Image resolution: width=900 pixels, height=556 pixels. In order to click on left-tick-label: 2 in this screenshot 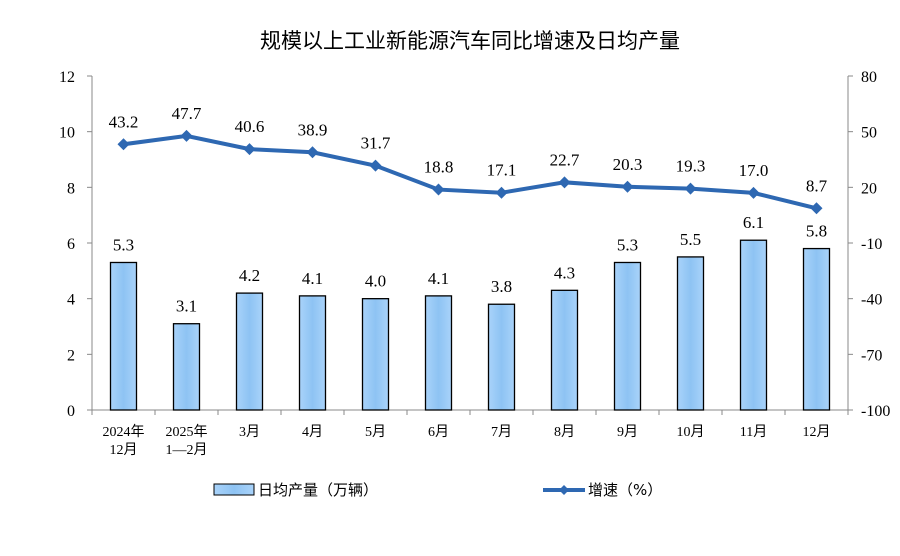, I will do `click(71, 355)`.